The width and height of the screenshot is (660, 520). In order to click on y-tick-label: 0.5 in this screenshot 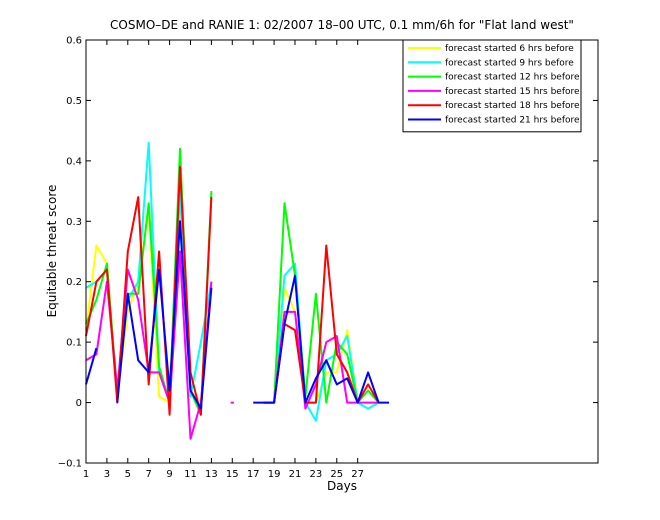, I will do `click(74, 101)`.